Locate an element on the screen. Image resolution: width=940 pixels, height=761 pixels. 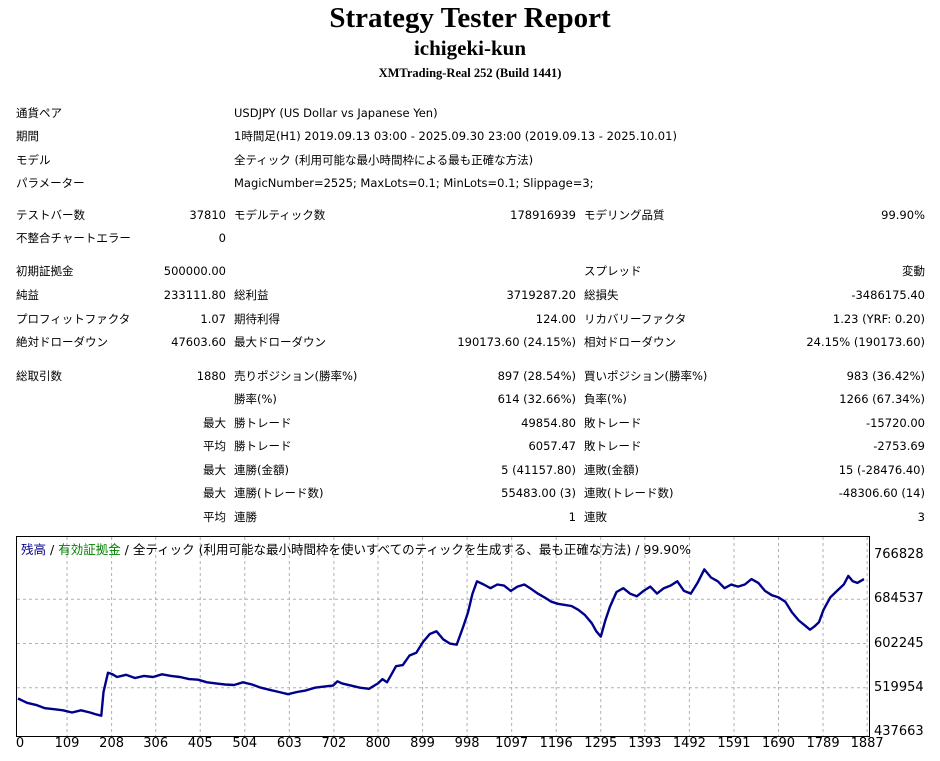
prefix-max-3: 最大 is located at coordinates (214, 493).